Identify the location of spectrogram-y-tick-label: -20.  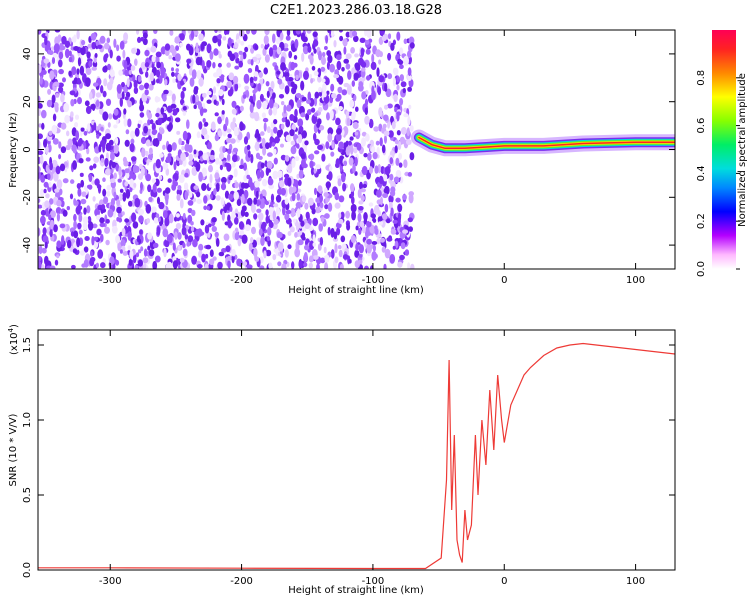
(27, 197).